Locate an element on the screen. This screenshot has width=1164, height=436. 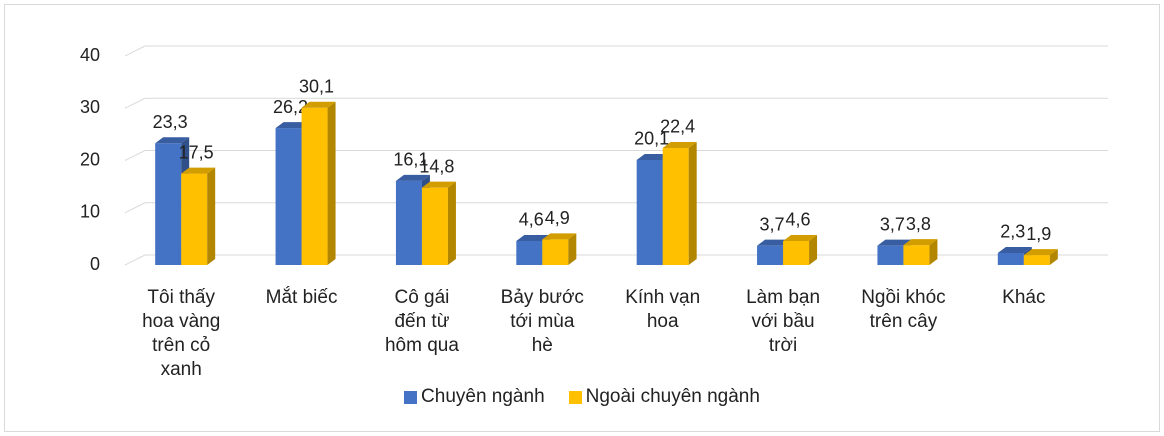
data-label: 20,1 is located at coordinates (651, 139).